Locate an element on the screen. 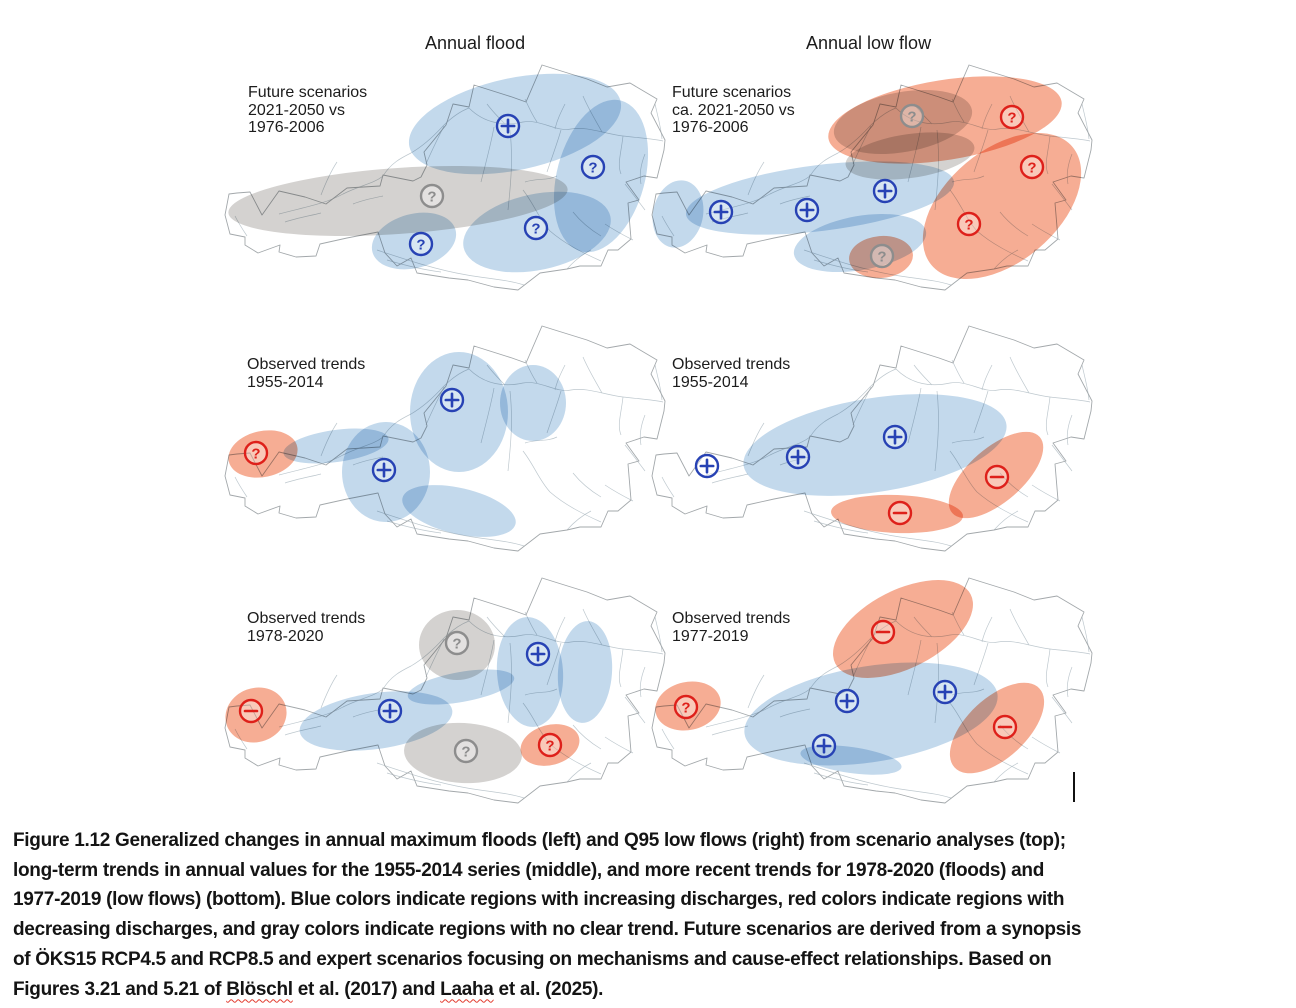 The width and height of the screenshot is (1296, 1008). label-line: 1976-2006 is located at coordinates (286, 127).